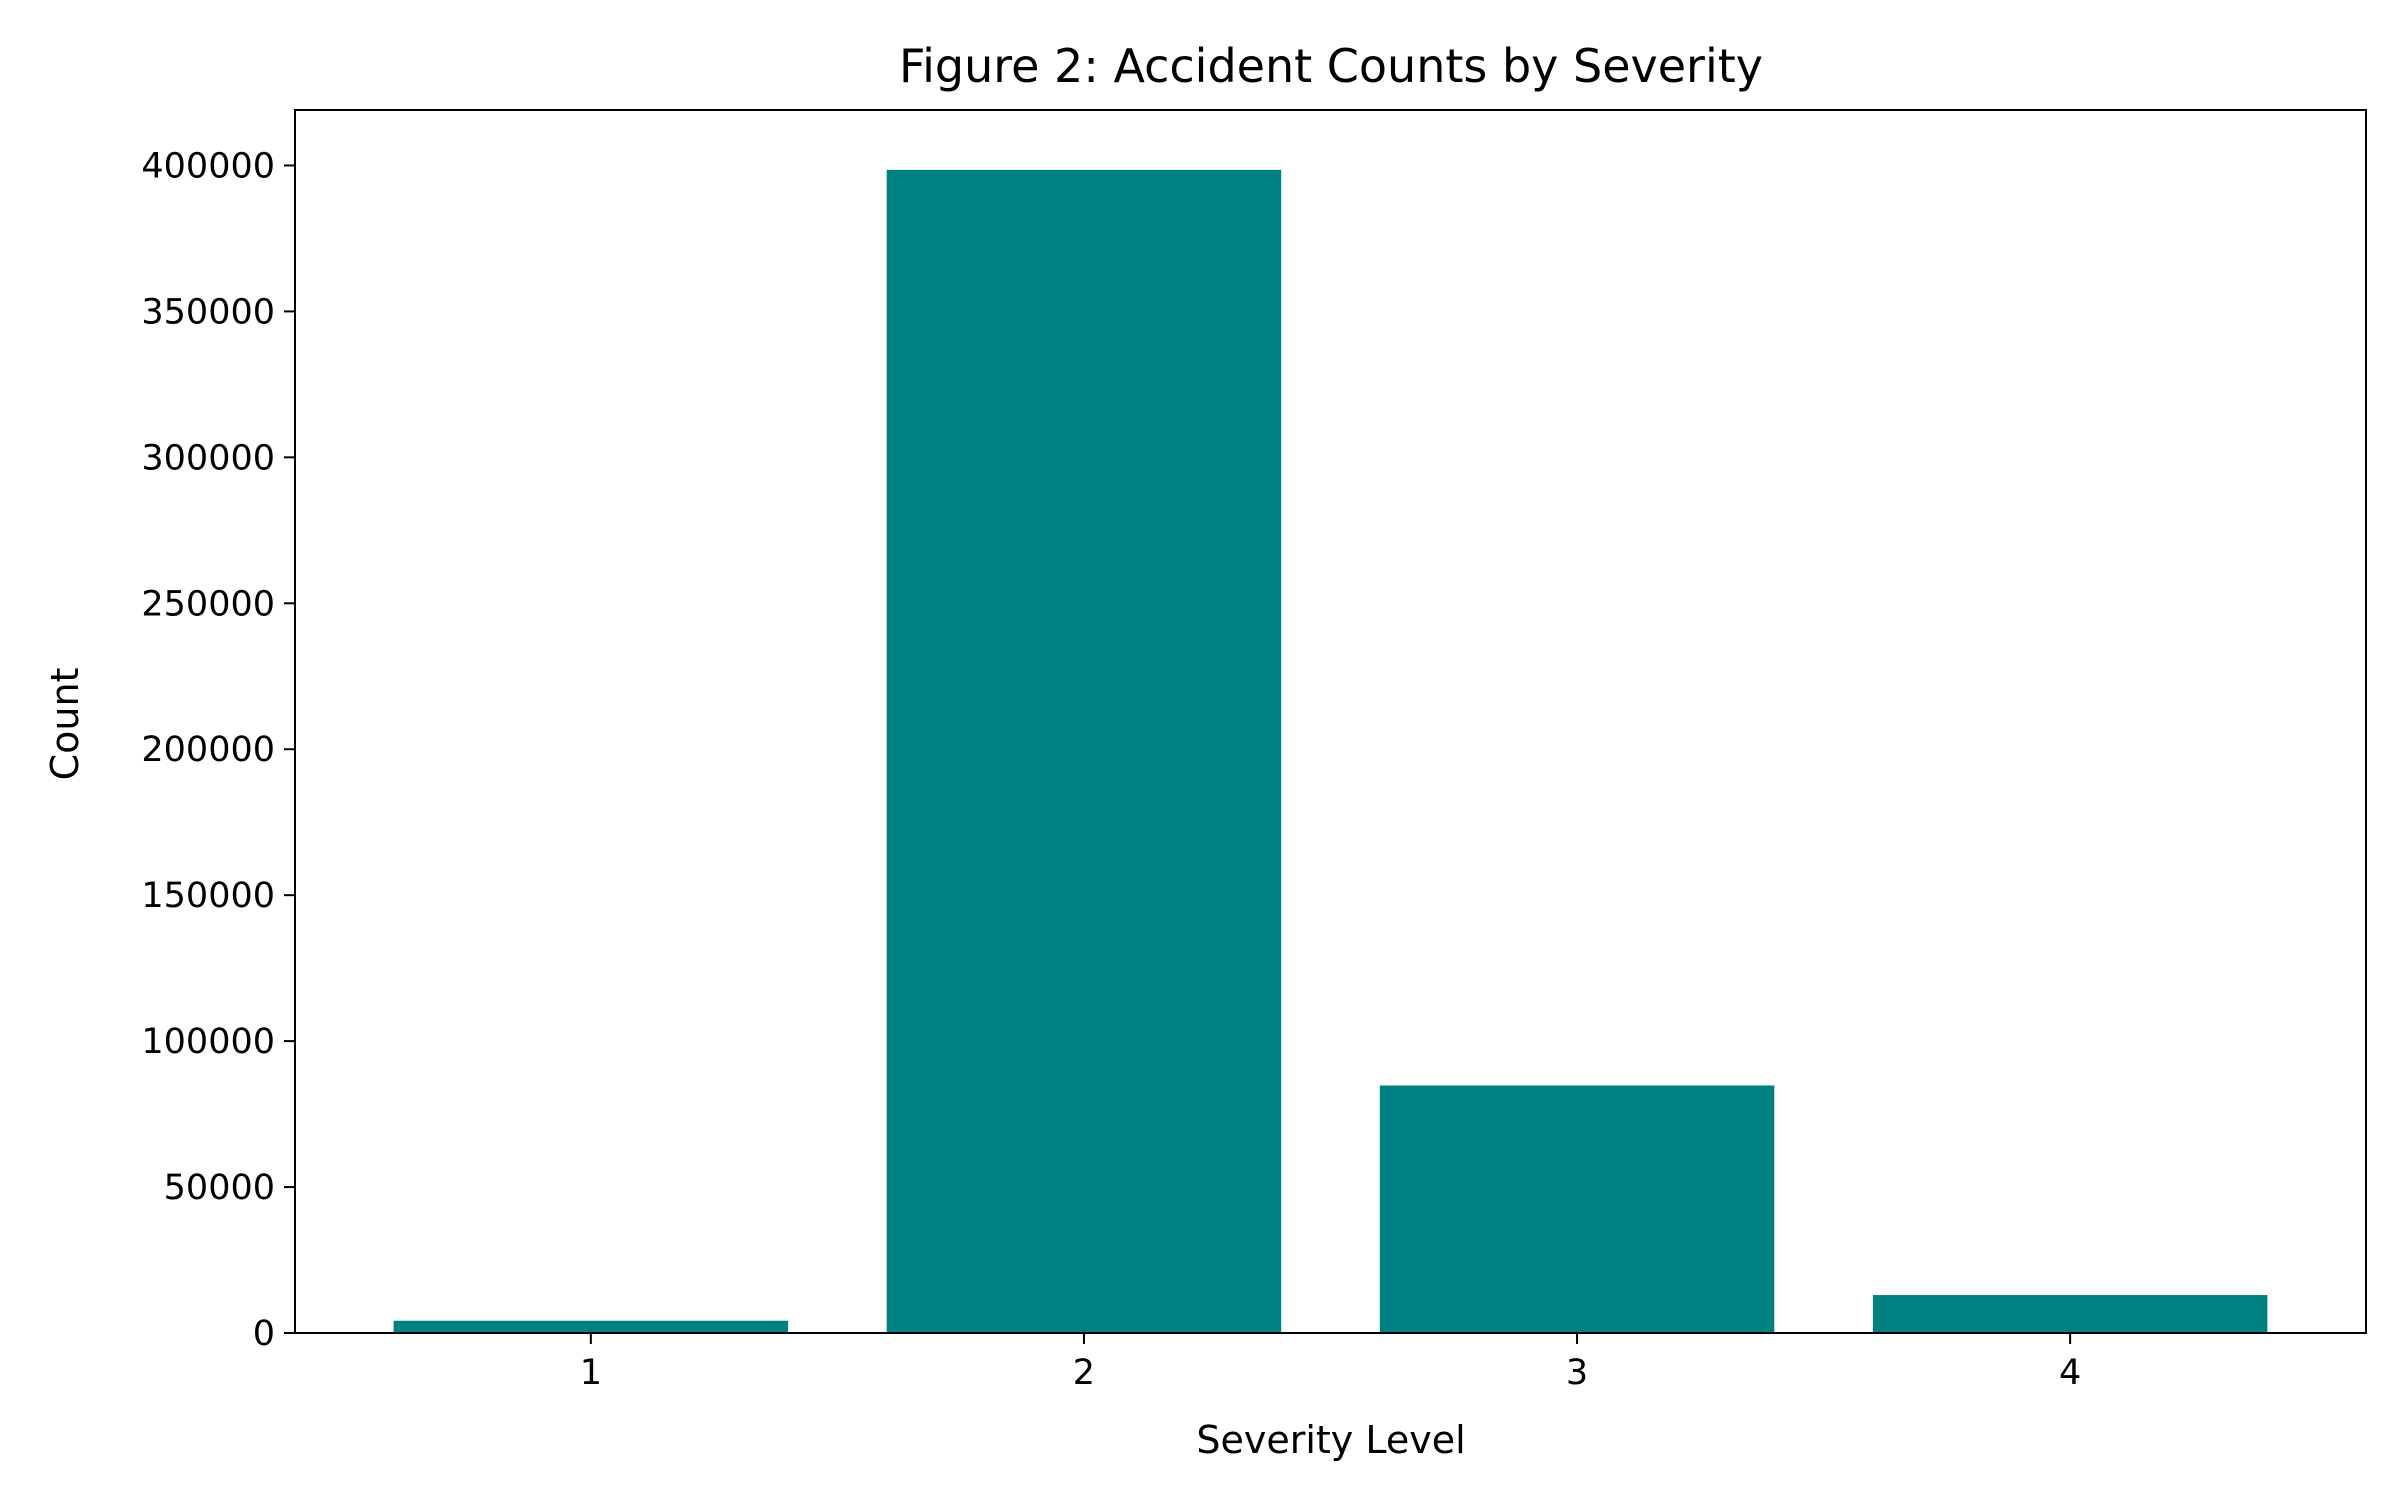  Describe the element at coordinates (1084, 1373) in the screenshot. I see `x-tick-label: 2` at that location.